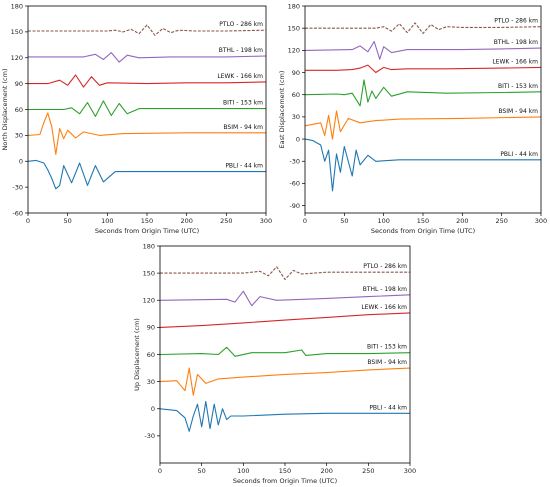 The height and width of the screenshot is (487, 550). I want to click on y-axis-label: Up Displacement (cm), so click(137, 354).